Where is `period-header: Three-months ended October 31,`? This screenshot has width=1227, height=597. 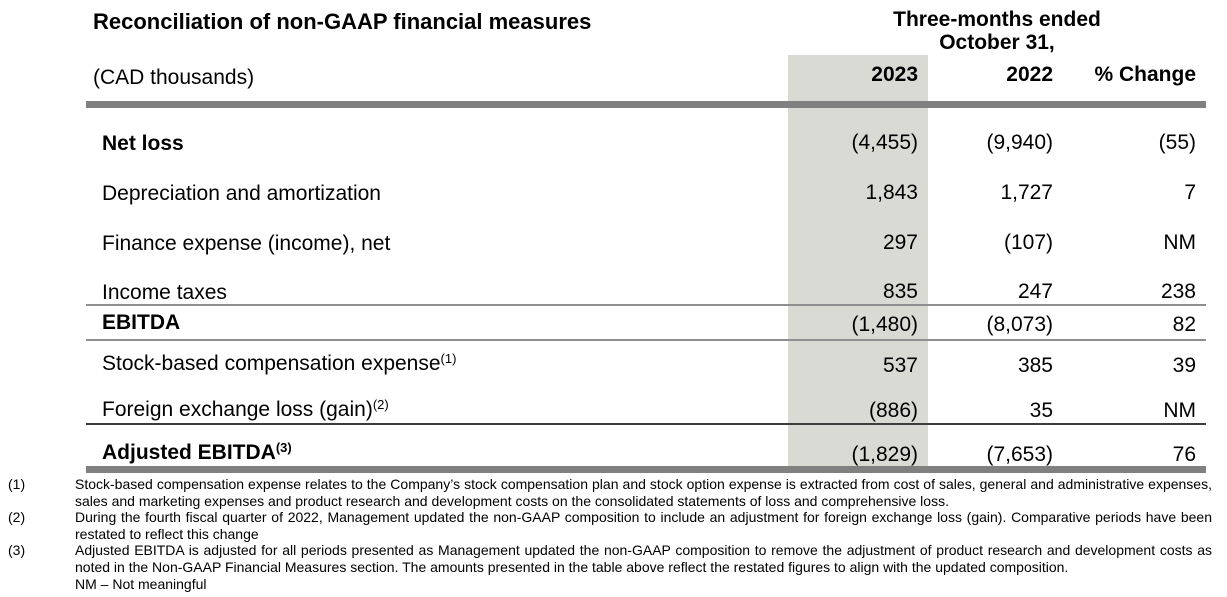 period-header: Three-months ended October 31, is located at coordinates (997, 31).